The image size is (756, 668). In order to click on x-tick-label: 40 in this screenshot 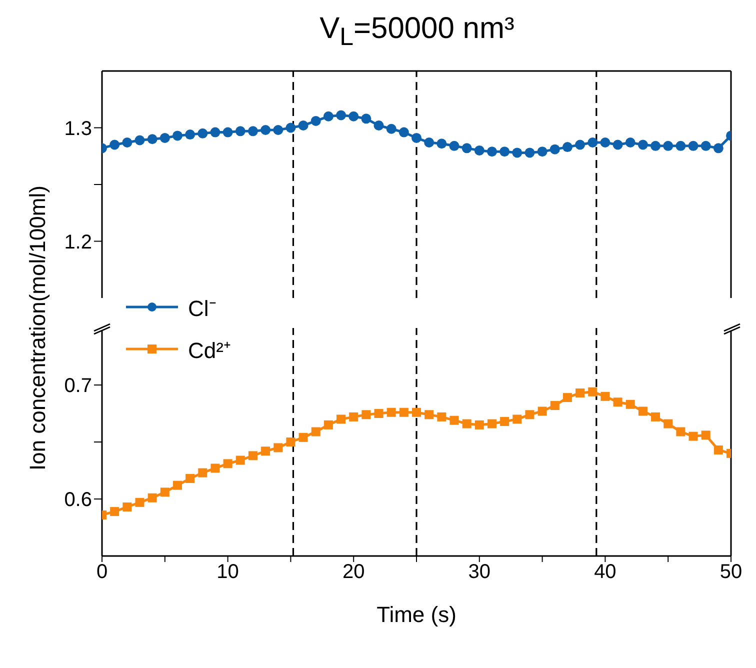, I will do `click(605, 572)`.